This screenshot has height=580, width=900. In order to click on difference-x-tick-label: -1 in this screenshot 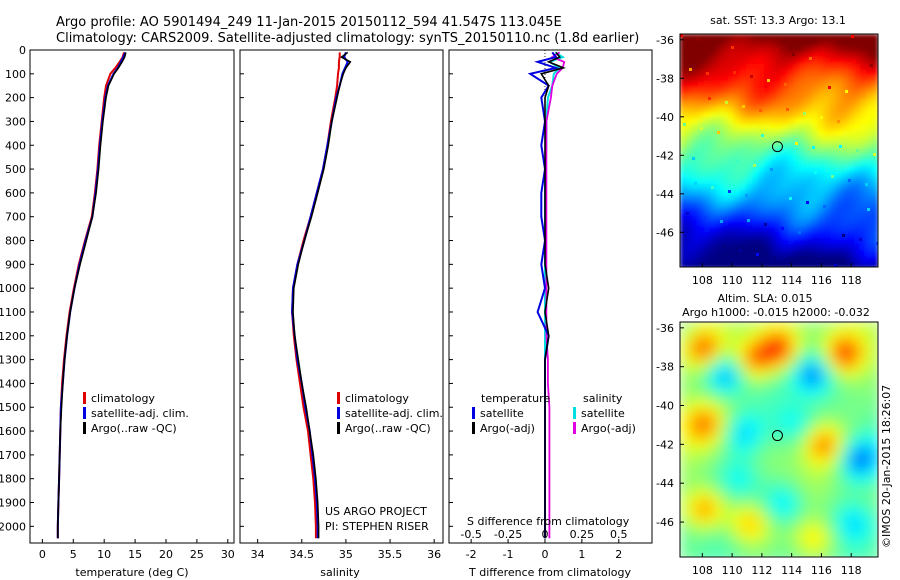, I will do `click(508, 554)`.